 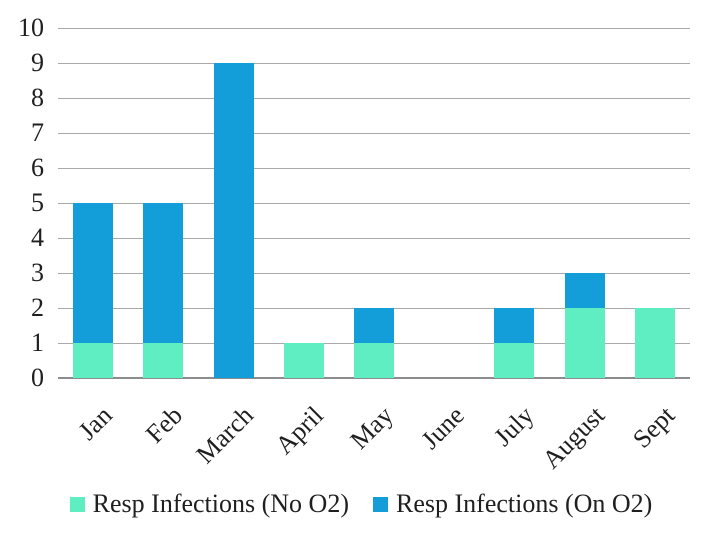 What do you see at coordinates (380, 504) in the screenshot?
I see `legend-swatch-on-o2-icon` at bounding box center [380, 504].